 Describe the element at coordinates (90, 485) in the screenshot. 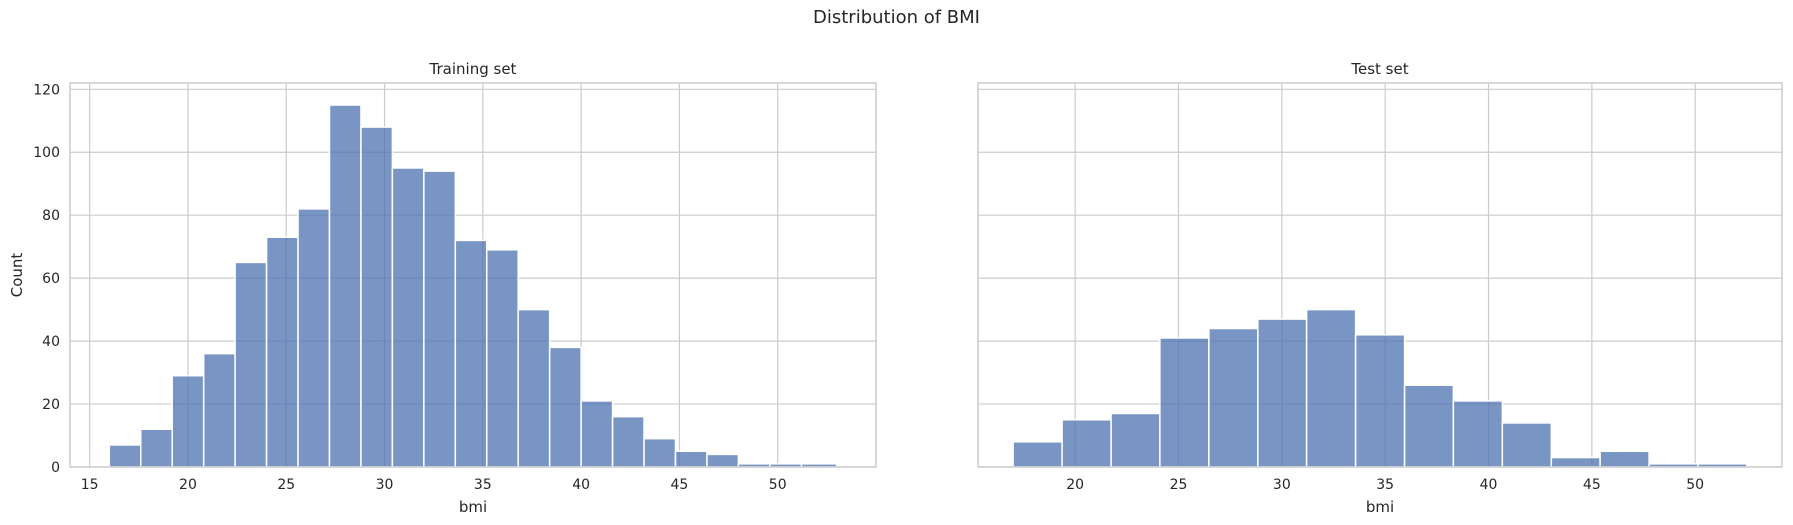

I see `x-tick-label: 15` at that location.